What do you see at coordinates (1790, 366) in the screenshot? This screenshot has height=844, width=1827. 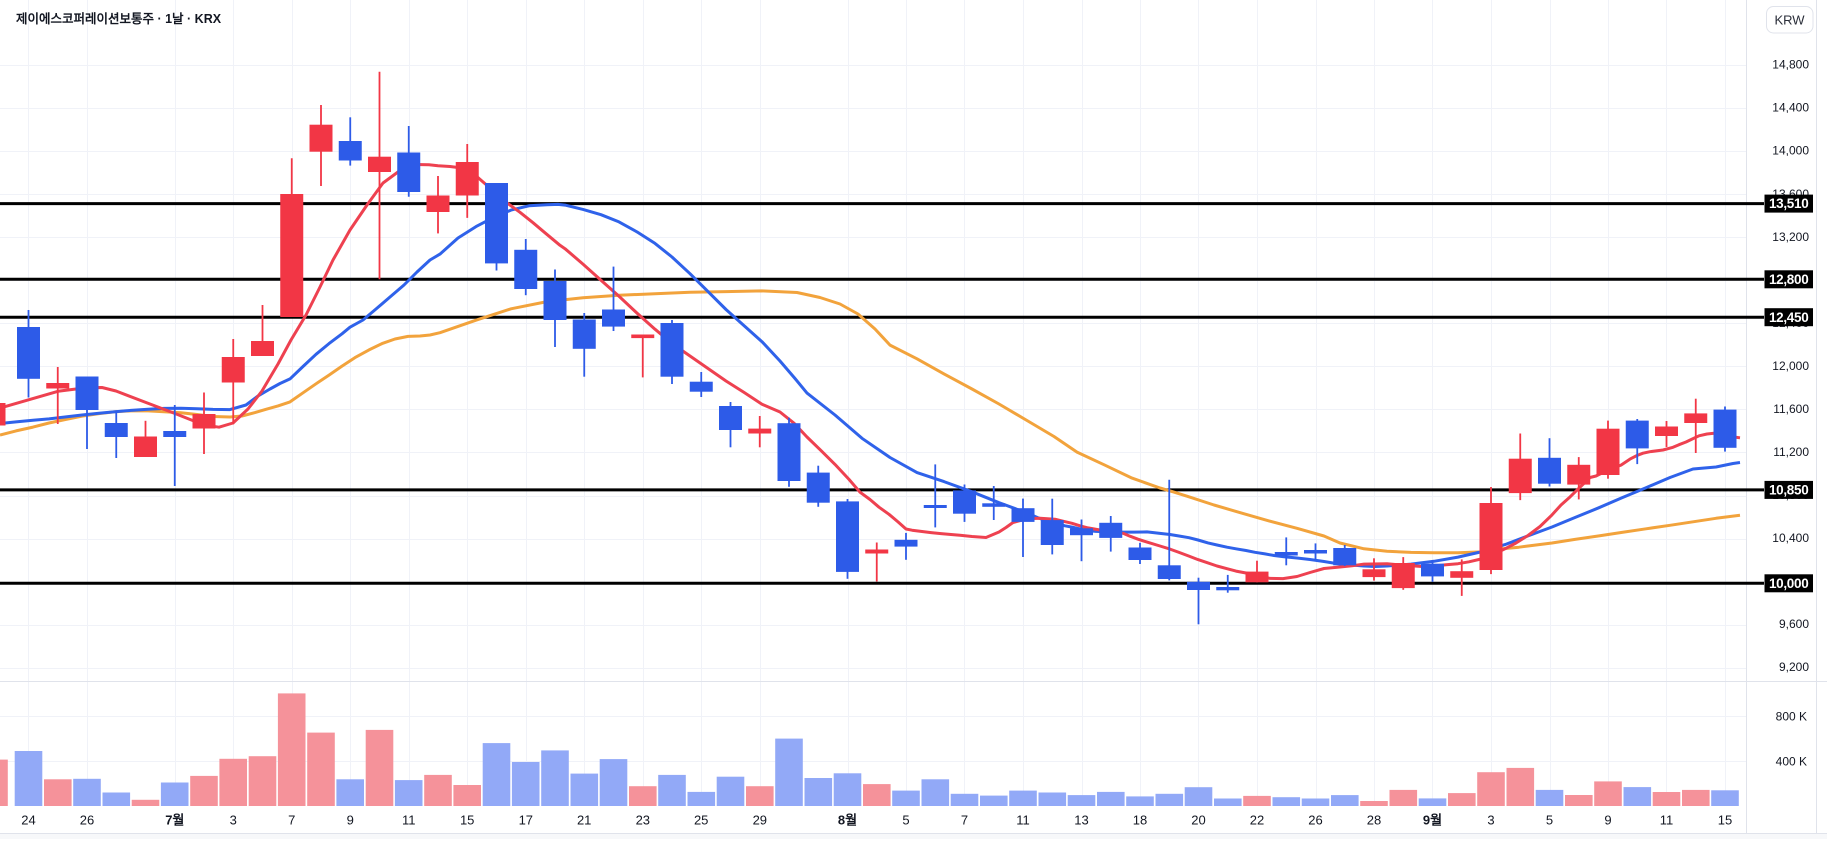 I see `svg-text: 12,000` at bounding box center [1790, 366].